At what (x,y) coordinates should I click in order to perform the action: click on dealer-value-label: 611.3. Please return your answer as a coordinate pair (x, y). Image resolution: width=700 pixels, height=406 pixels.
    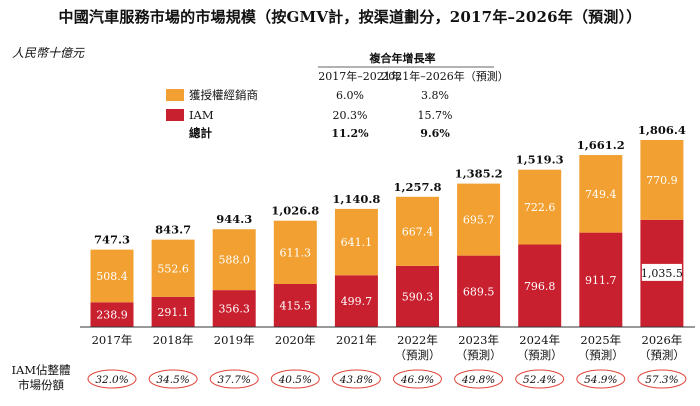
    Looking at the image, I should click on (296, 252).